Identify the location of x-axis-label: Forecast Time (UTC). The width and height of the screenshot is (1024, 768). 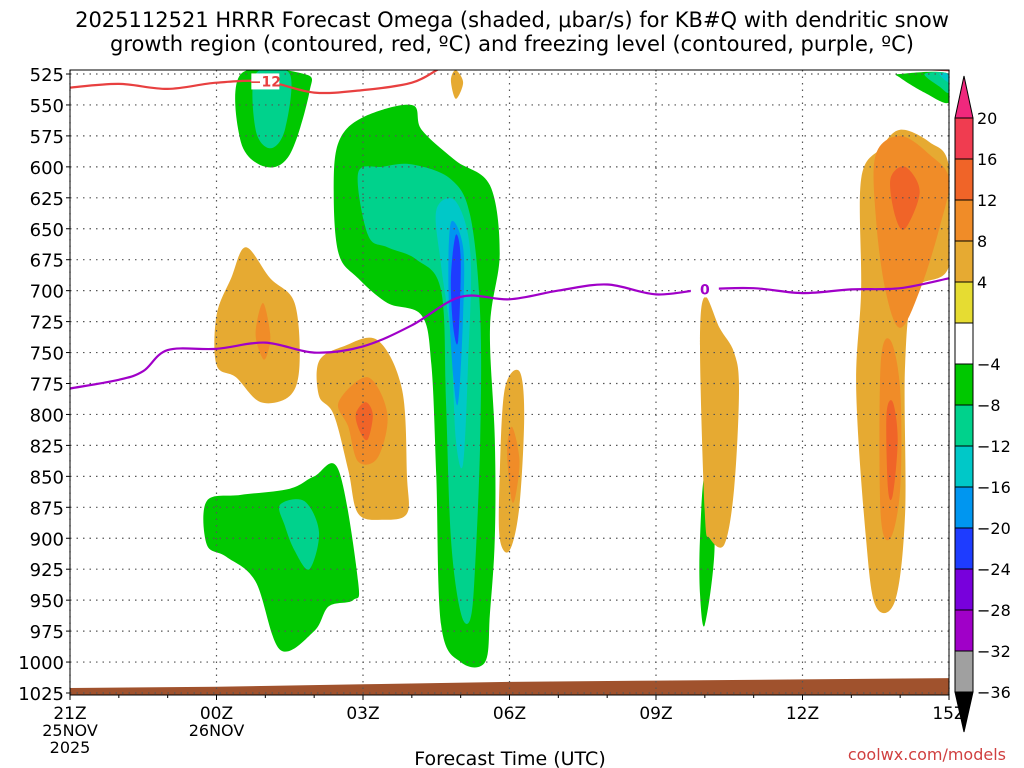
(509, 758).